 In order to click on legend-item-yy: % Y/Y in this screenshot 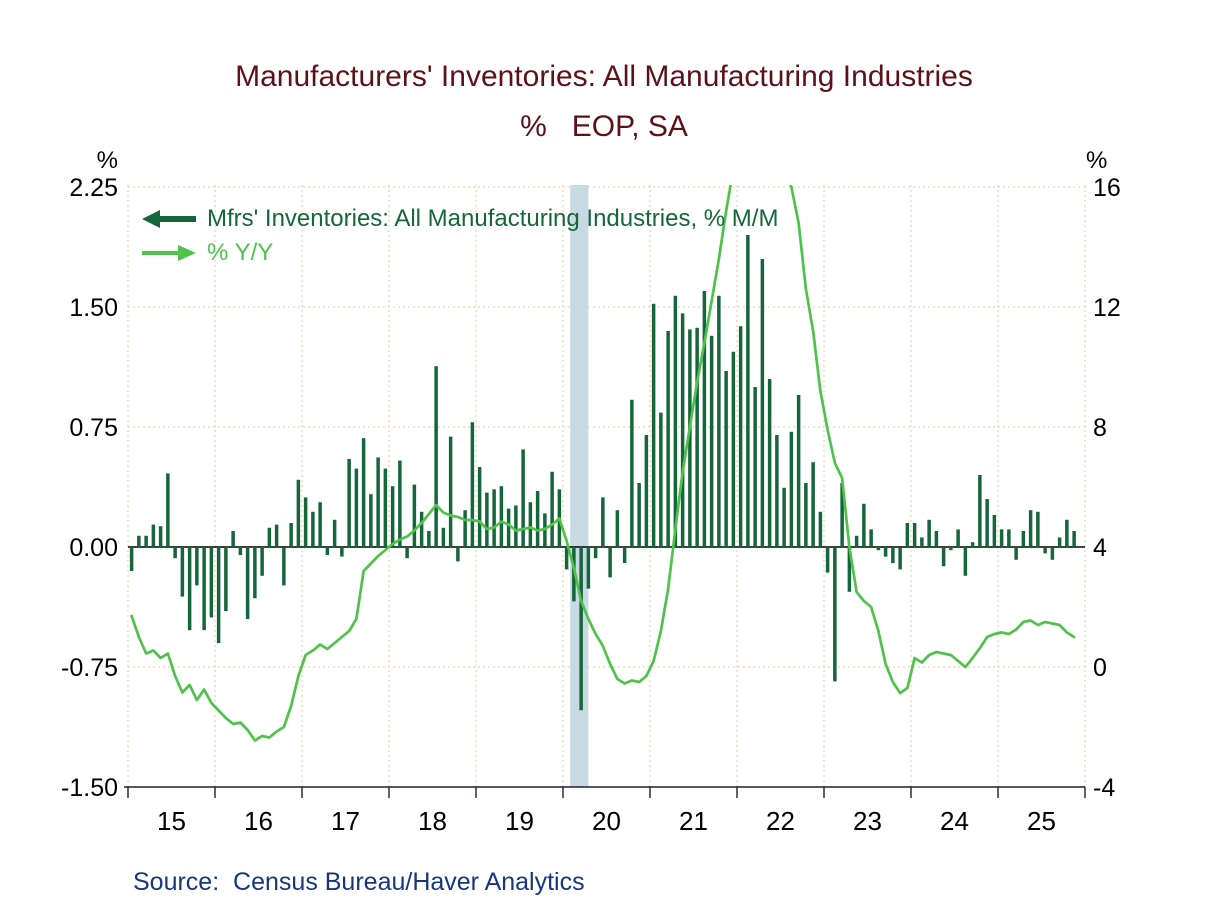, I will do `click(207, 253)`.